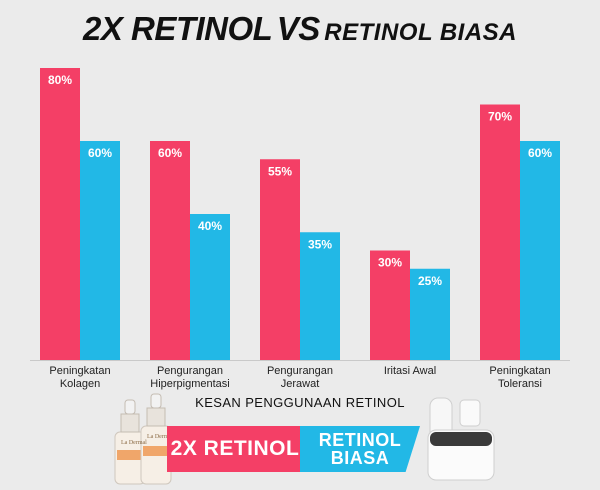 The width and height of the screenshot is (600, 490). What do you see at coordinates (189, 377) in the screenshot?
I see `category-label: Pengurangan Hiperpigmentasi` at bounding box center [189, 377].